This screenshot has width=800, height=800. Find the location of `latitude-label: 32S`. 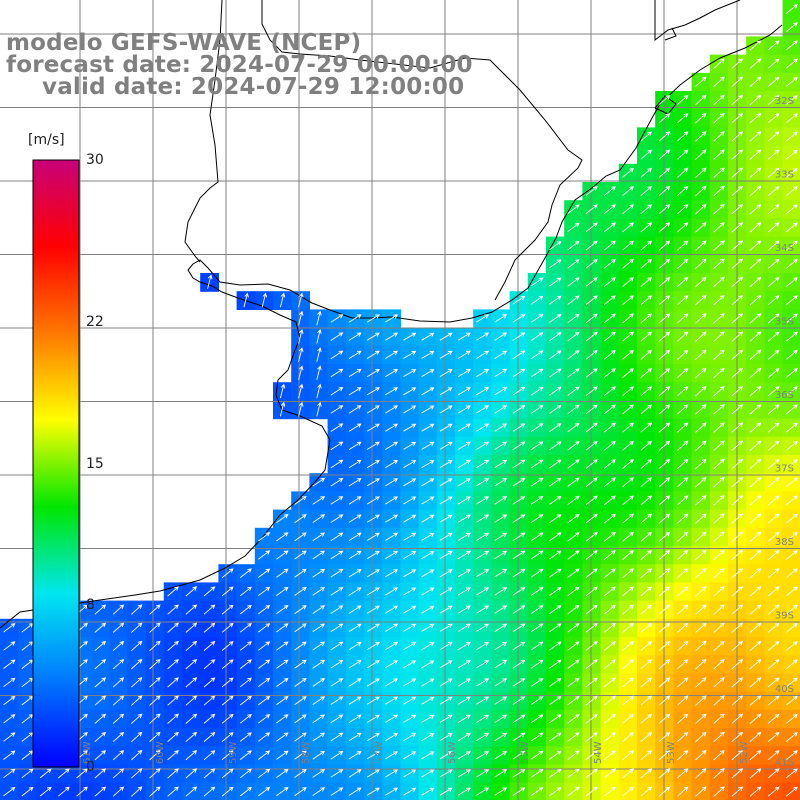

latitude-label: 32S is located at coordinates (784, 101).